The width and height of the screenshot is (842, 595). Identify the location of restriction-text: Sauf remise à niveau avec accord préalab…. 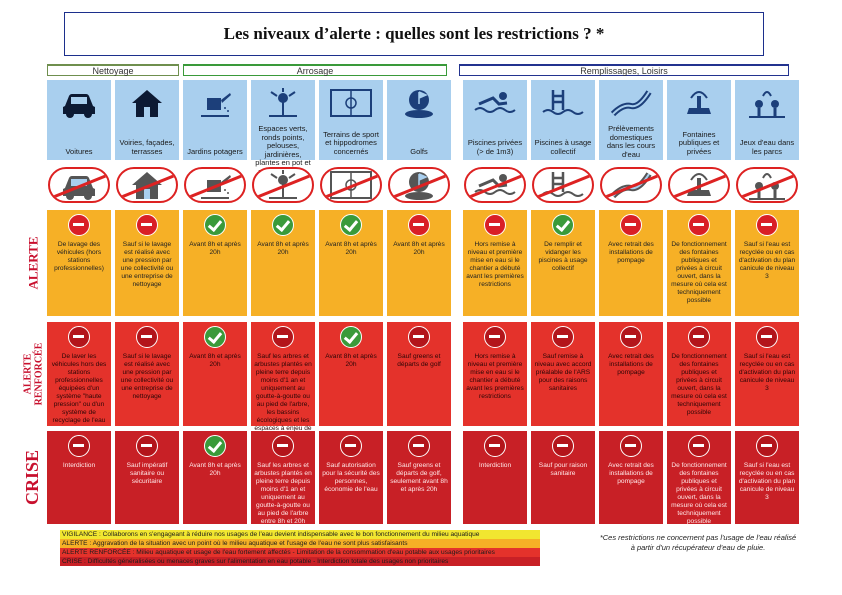
(563, 372).